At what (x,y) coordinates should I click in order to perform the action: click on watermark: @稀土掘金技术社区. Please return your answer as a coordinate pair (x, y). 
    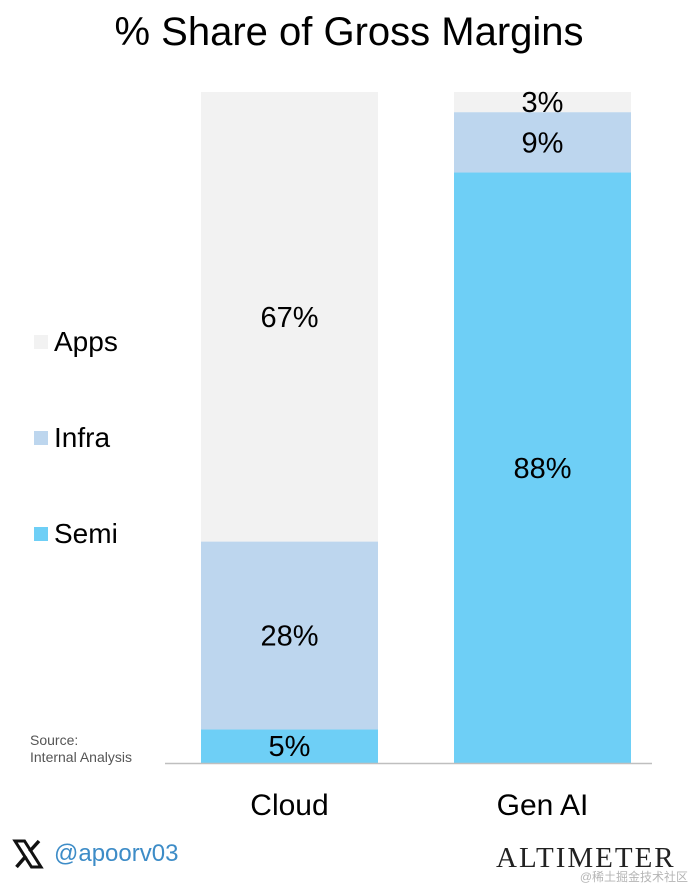
    Looking at the image, I should click on (633, 877).